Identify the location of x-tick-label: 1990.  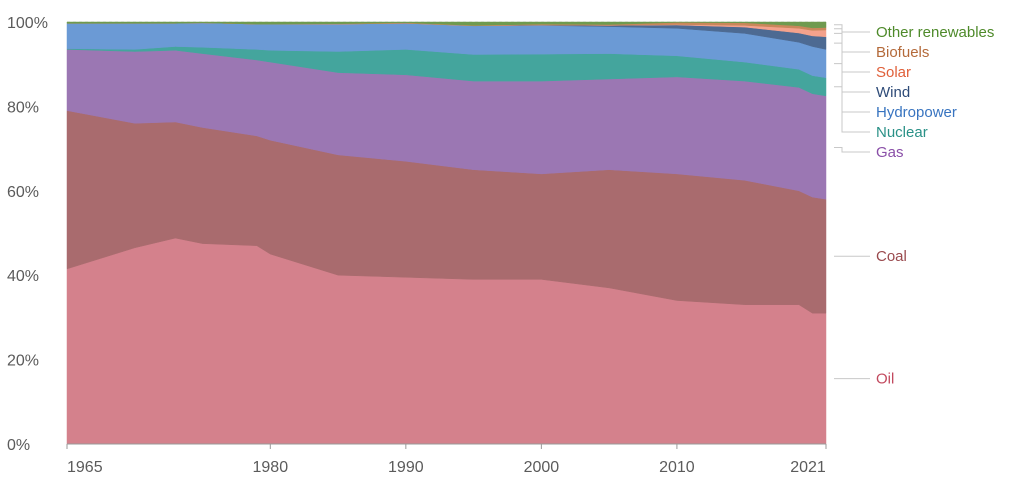
(406, 467).